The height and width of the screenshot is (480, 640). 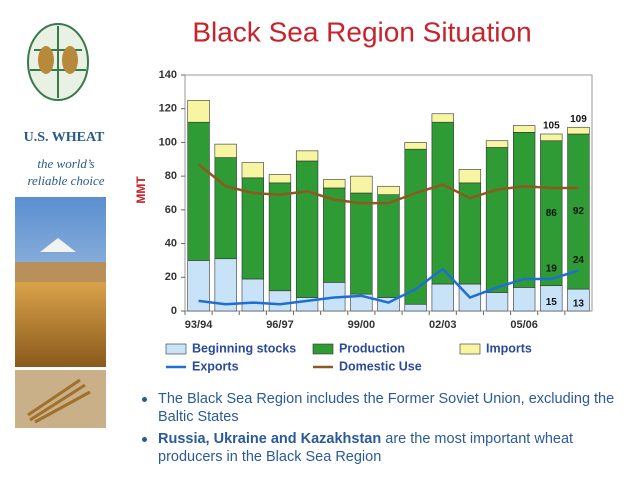 I want to click on data-label: 86, so click(x=552, y=213).